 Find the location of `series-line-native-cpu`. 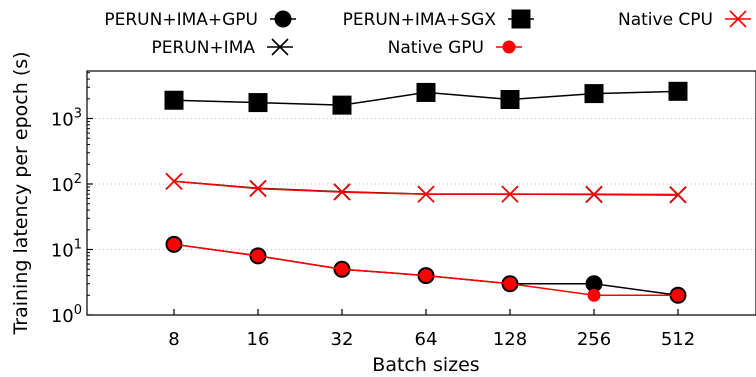

series-line-native-cpu is located at coordinates (426, 188).